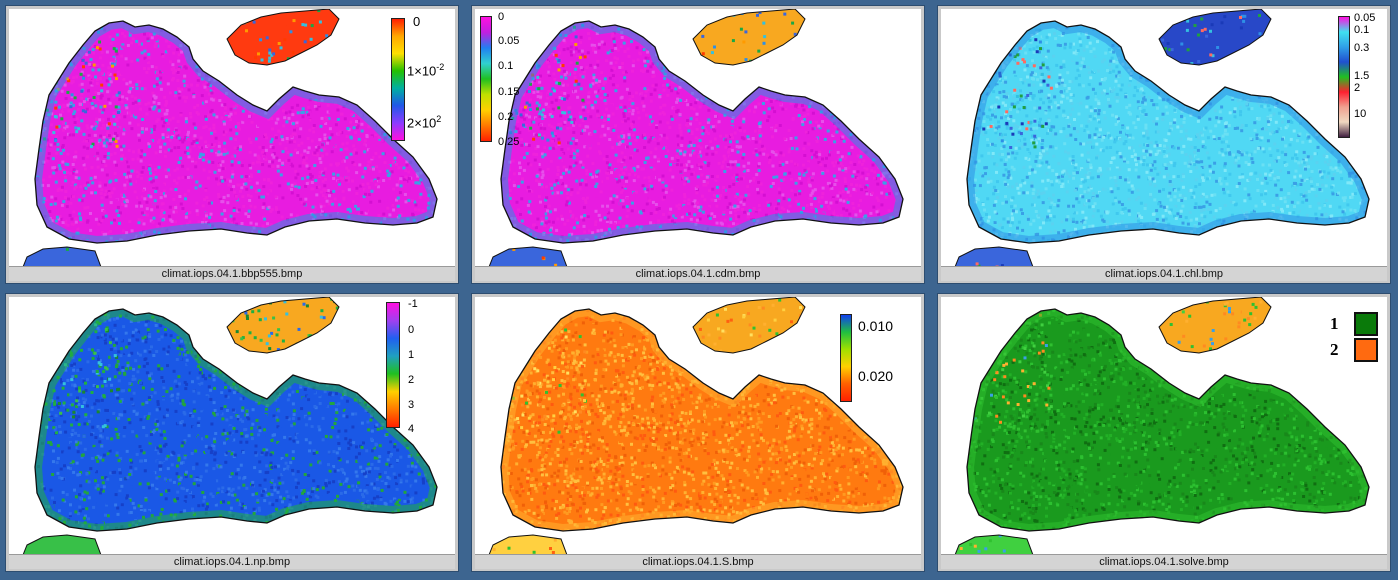 This screenshot has height=580, width=1398. What do you see at coordinates (1360, 114) in the screenshot?
I see `legend-tick: 10` at bounding box center [1360, 114].